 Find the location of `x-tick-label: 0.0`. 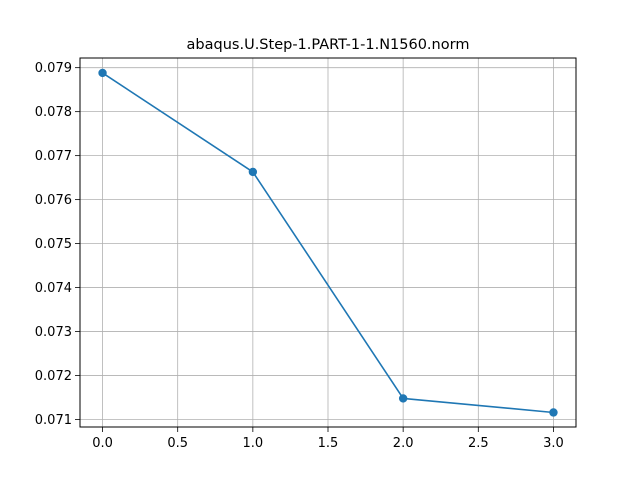

x-tick-label: 0.0 is located at coordinates (102, 443).